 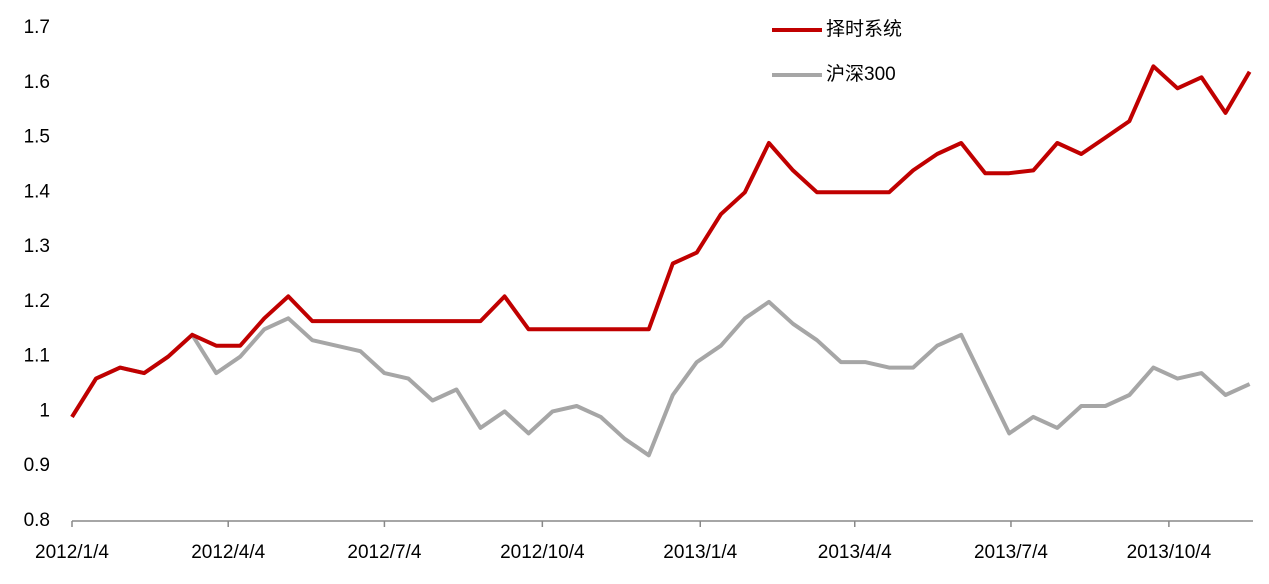 What do you see at coordinates (1011, 552) in the screenshot?
I see `x-tick-label: 2013/7/4` at bounding box center [1011, 552].